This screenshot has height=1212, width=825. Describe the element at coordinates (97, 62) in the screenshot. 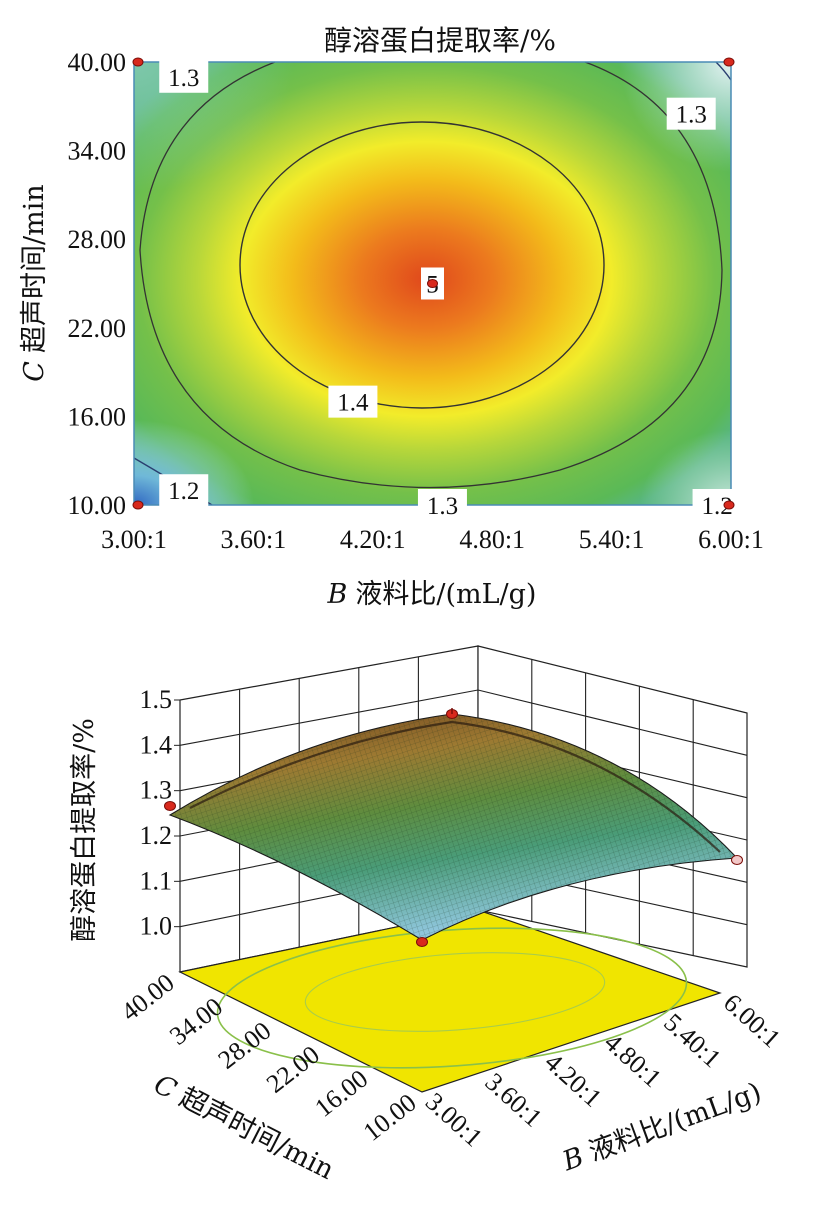

I see `y-tick-label: 40.00` at that location.